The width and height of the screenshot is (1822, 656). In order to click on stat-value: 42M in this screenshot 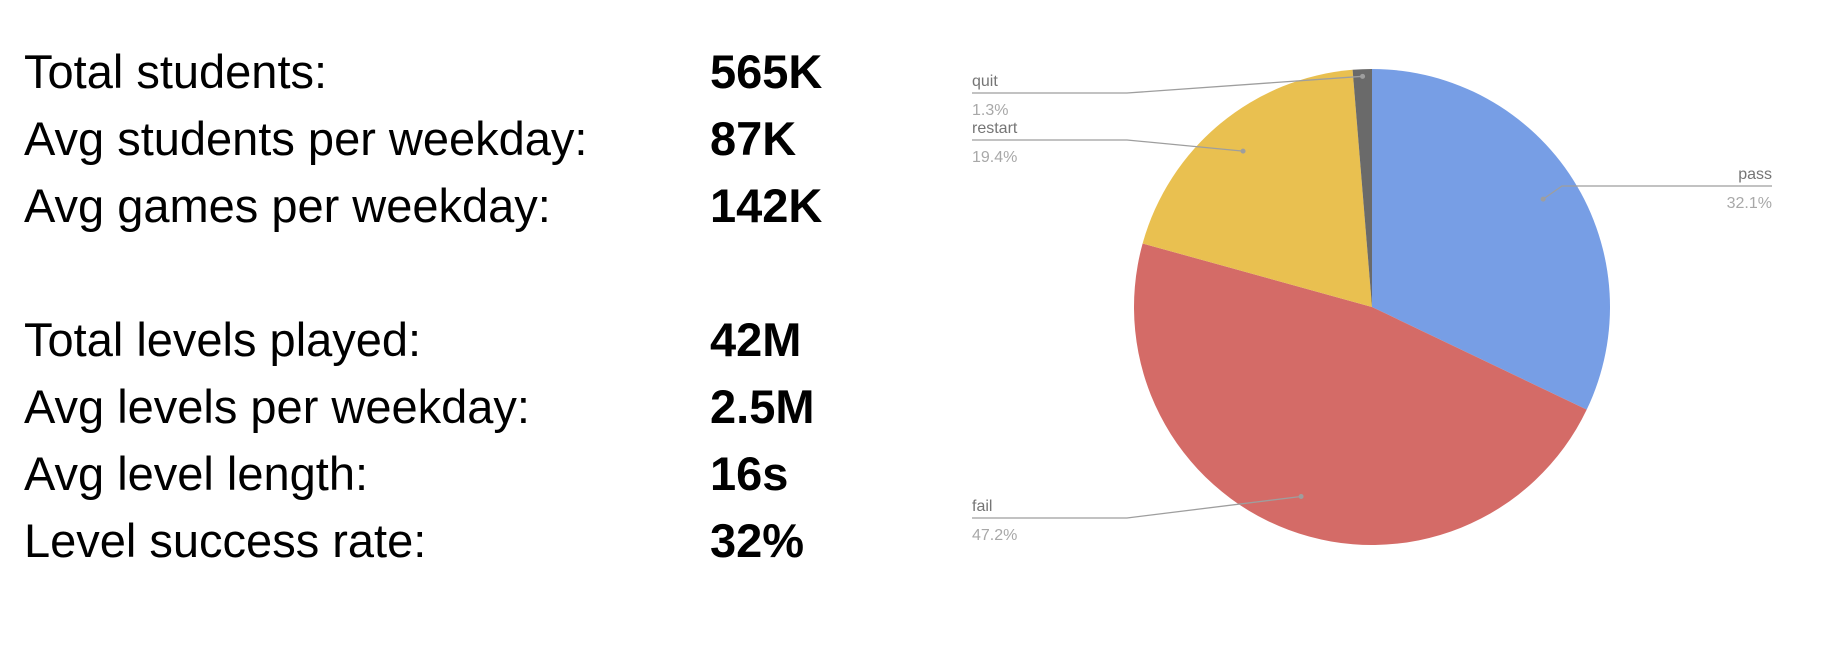, I will do `click(756, 339)`.